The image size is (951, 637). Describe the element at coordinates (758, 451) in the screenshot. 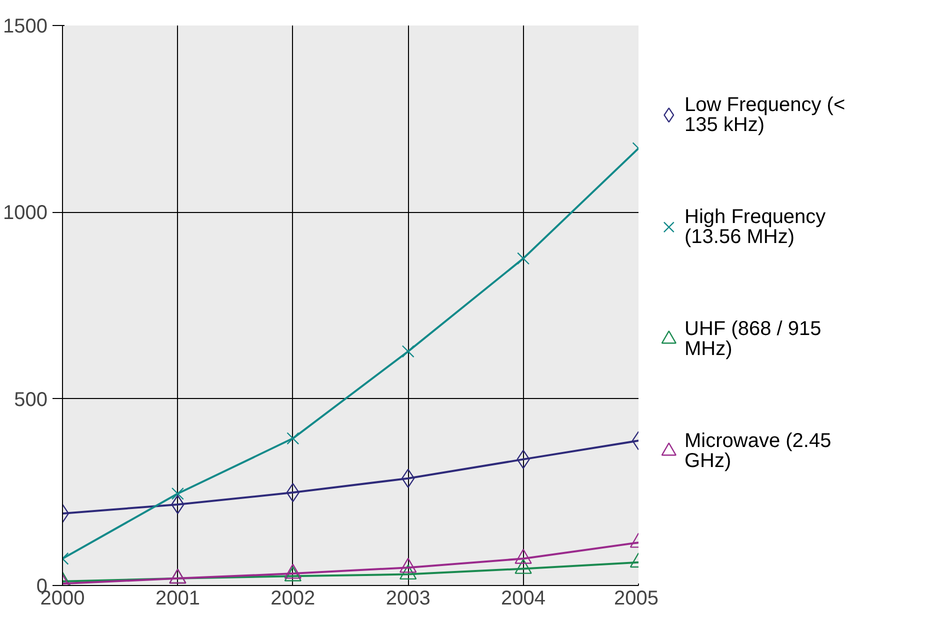

I see `legend-label: Microwave (2.45 GHz)` at that location.